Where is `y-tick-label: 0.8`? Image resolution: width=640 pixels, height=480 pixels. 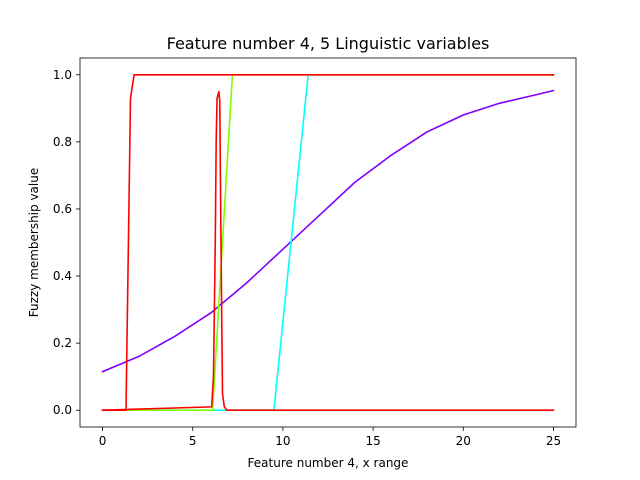 y-tick-label: 0.8 is located at coordinates (62, 142).